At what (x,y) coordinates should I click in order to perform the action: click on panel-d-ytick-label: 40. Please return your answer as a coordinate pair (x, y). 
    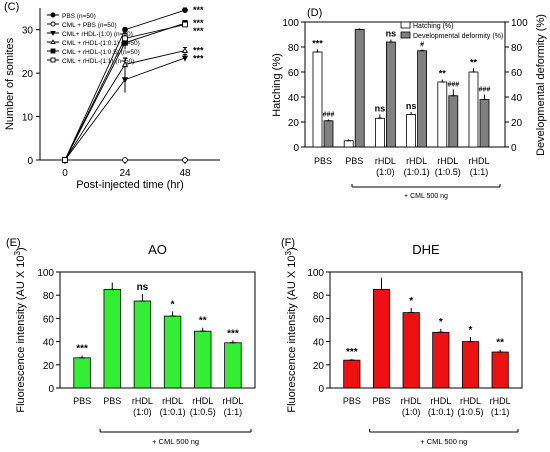
    Looking at the image, I should click on (294, 98).